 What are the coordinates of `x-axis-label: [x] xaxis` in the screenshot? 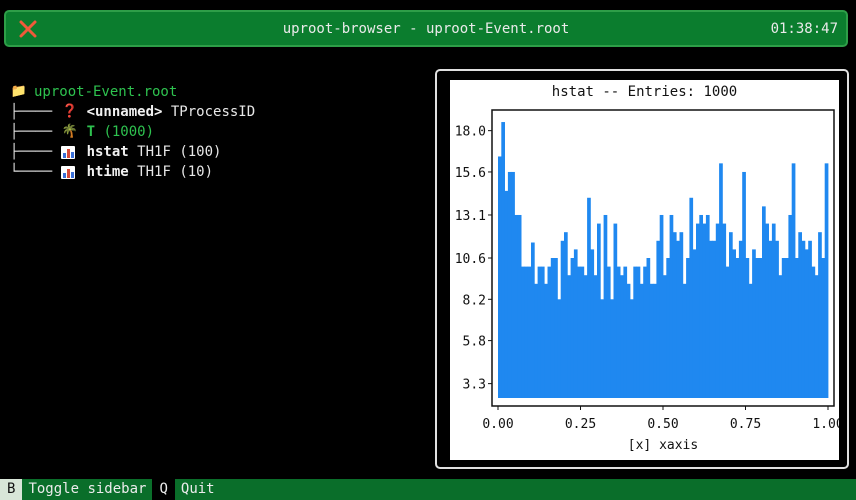 It's located at (663, 445).